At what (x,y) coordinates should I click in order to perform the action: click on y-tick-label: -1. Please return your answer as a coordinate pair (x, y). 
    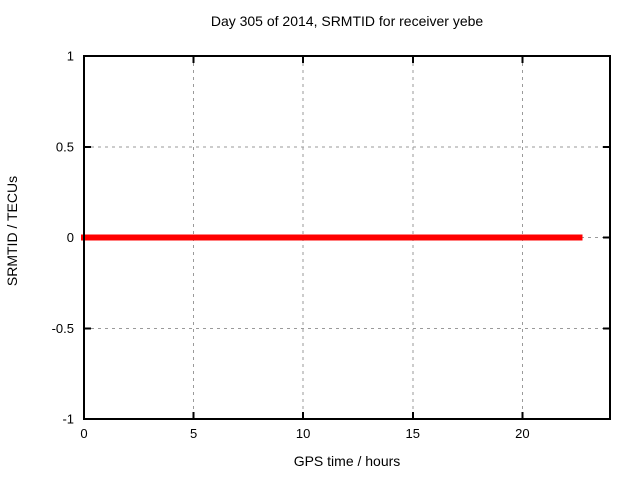
    Looking at the image, I should click on (68, 419).